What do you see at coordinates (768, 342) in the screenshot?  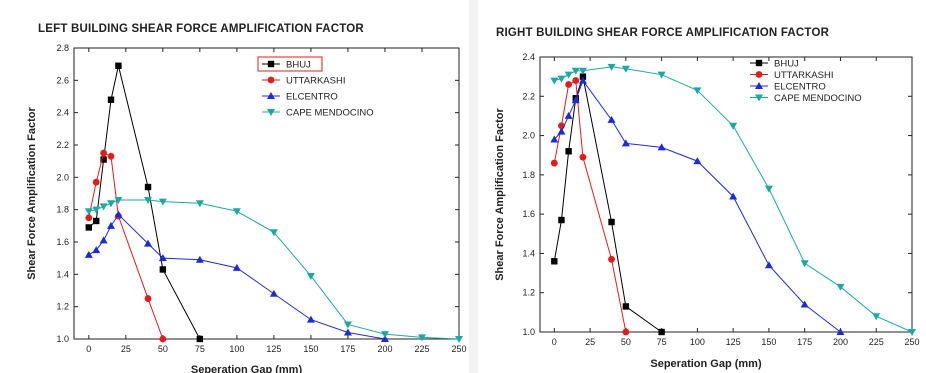 I see `right-x-tick-label: 150` at bounding box center [768, 342].